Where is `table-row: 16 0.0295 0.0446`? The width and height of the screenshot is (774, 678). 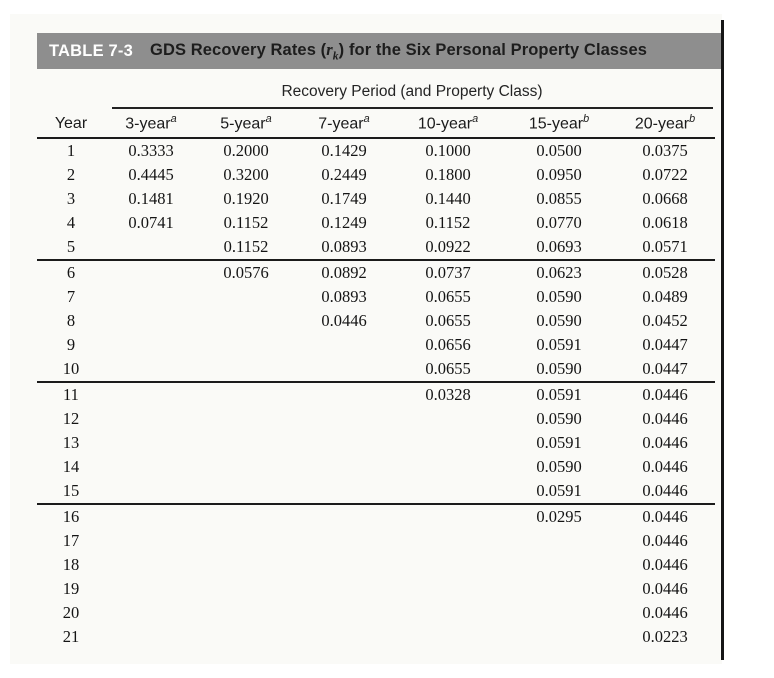 table-row: 16 0.0295 0.0446 is located at coordinates (376, 516).